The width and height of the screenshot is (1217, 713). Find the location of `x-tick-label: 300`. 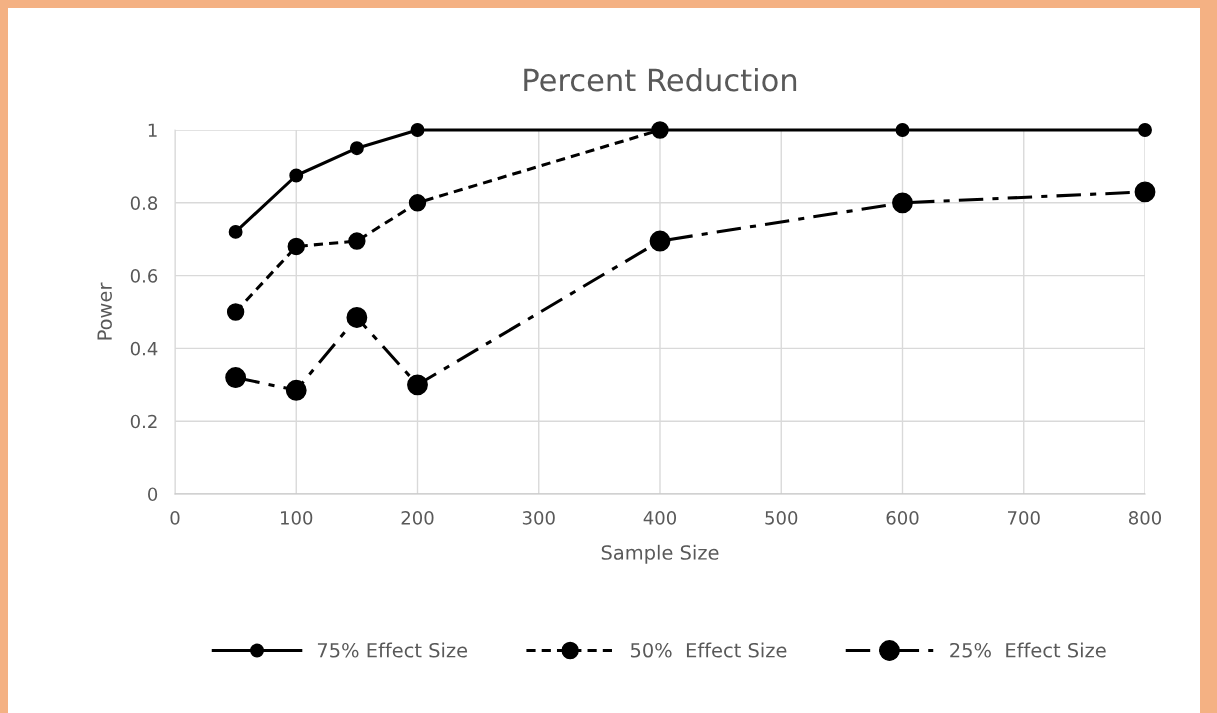

x-tick-label: 300 is located at coordinates (538, 517).